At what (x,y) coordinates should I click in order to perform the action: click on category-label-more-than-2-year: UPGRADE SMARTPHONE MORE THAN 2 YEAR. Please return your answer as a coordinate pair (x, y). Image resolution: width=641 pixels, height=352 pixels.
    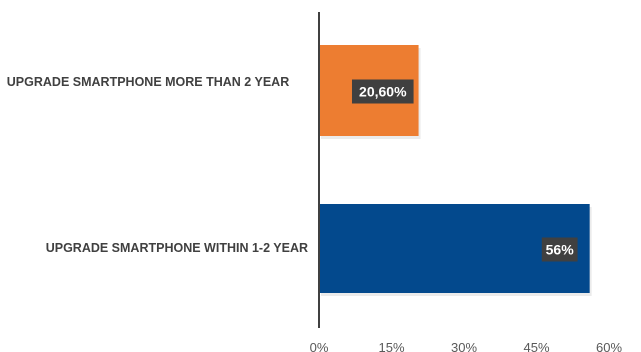
    Looking at the image, I should click on (148, 81).